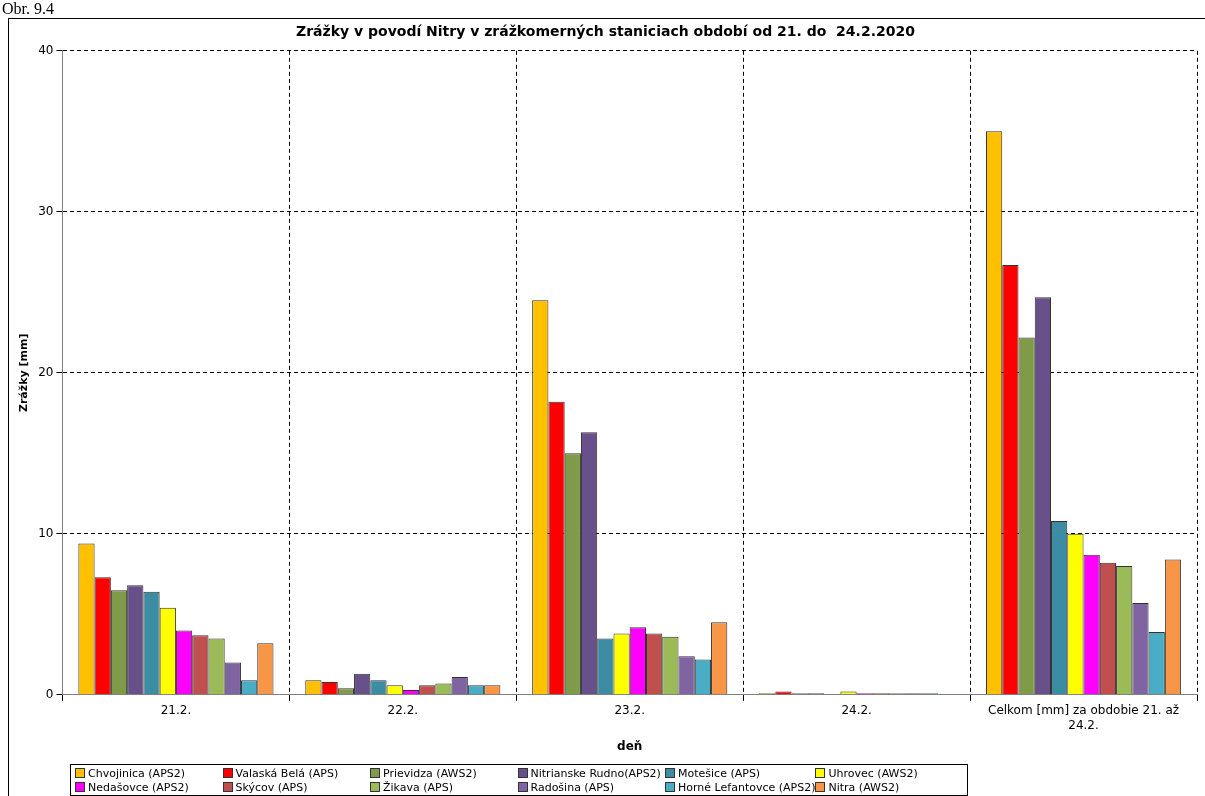 Image resolution: width=1205 pixels, height=796 pixels. What do you see at coordinates (430, 773) in the screenshot?
I see `legend-label: Prievidza (AWS2)` at bounding box center [430, 773].